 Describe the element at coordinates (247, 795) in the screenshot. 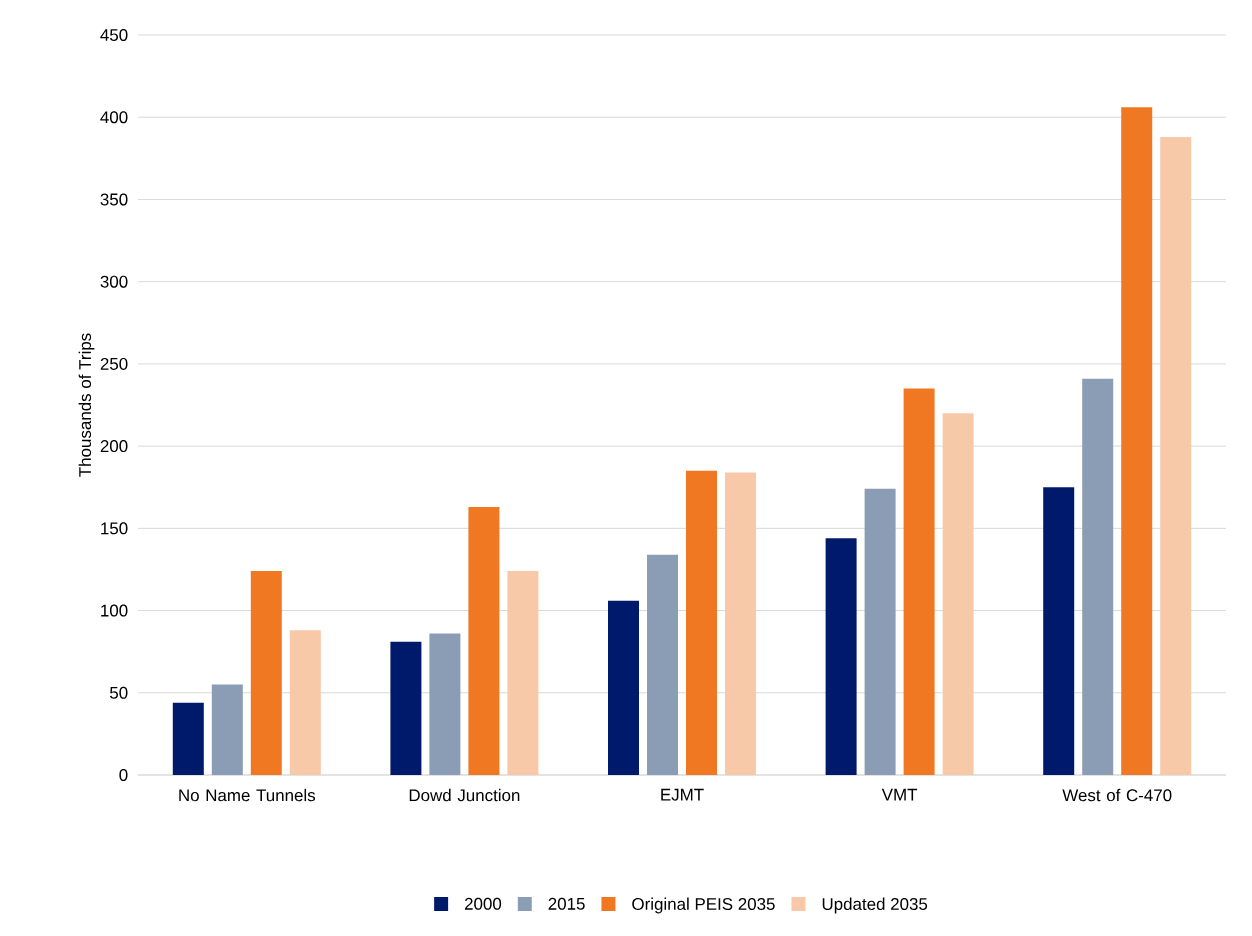

I see `x-tick-label: No Name Tunnels` at that location.